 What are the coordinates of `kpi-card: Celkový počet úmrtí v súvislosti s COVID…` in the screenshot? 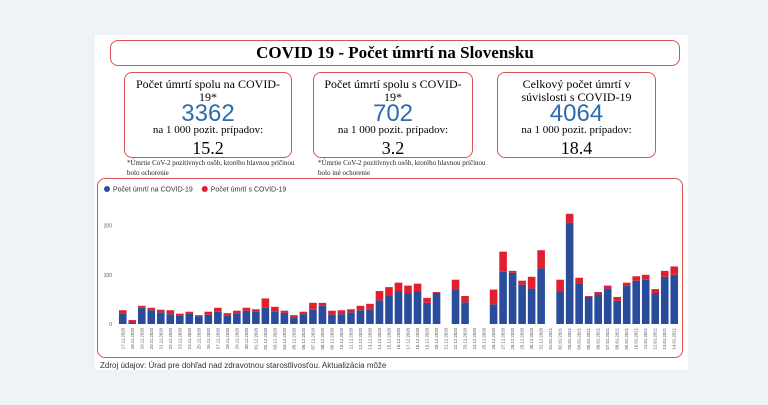 It's located at (576, 115).